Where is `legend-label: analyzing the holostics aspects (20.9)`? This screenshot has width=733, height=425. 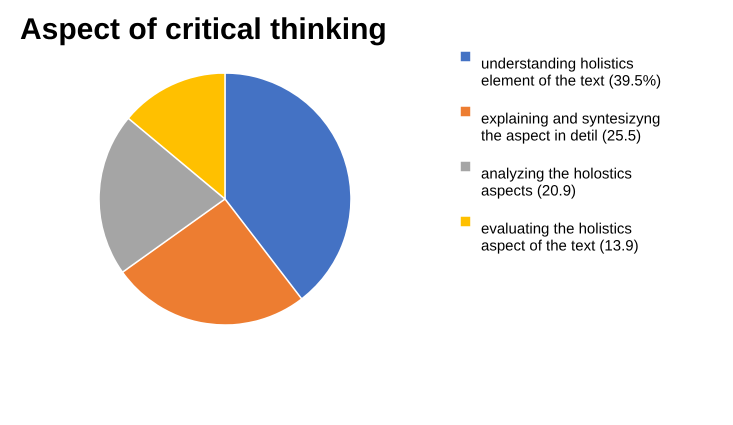 legend-label: analyzing the holostics aspects (20.9) is located at coordinates (556, 183).